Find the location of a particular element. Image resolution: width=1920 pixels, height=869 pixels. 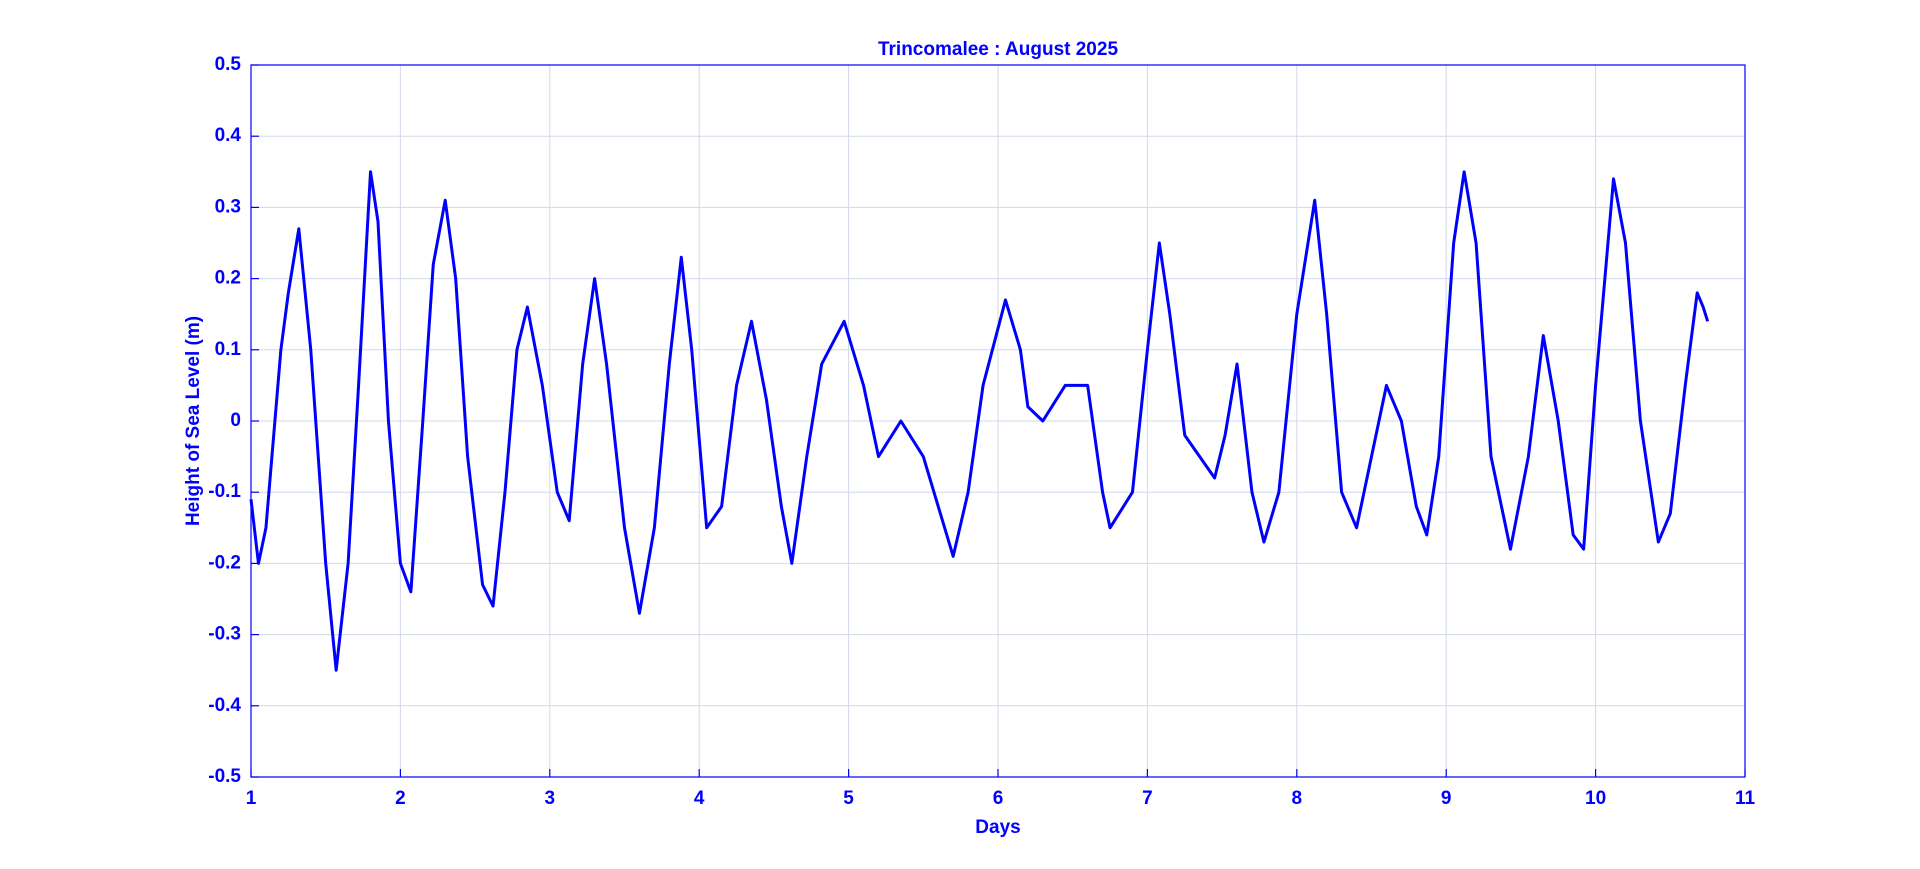

x-tick-label: 5 is located at coordinates (848, 798).